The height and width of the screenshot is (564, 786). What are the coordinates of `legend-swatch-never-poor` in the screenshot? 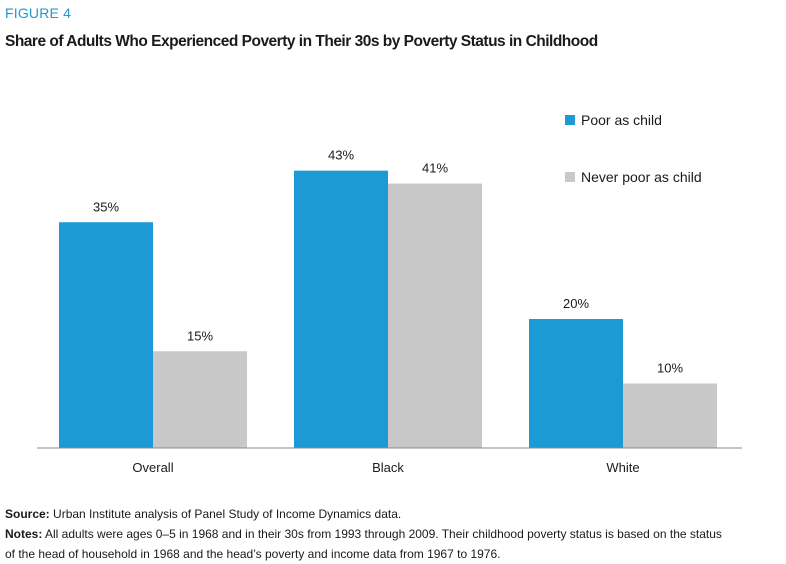 It's located at (570, 177).